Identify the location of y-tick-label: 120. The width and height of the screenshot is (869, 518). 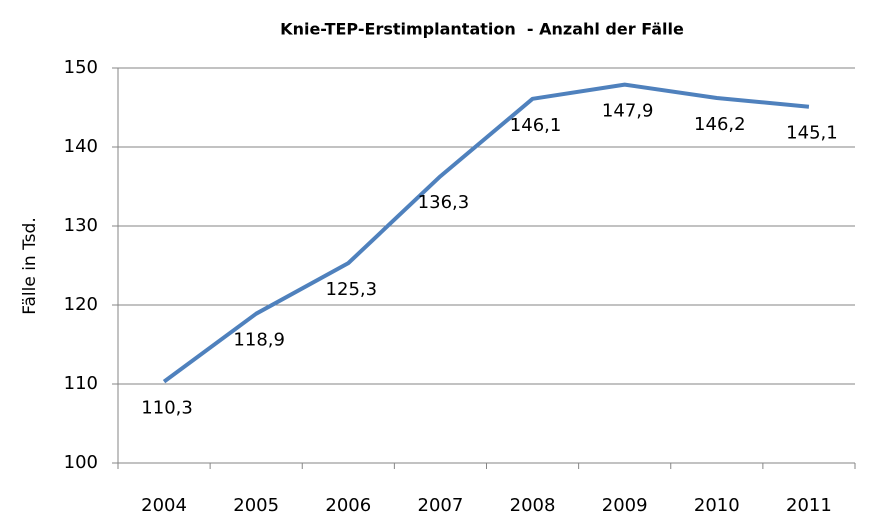
(81, 304).